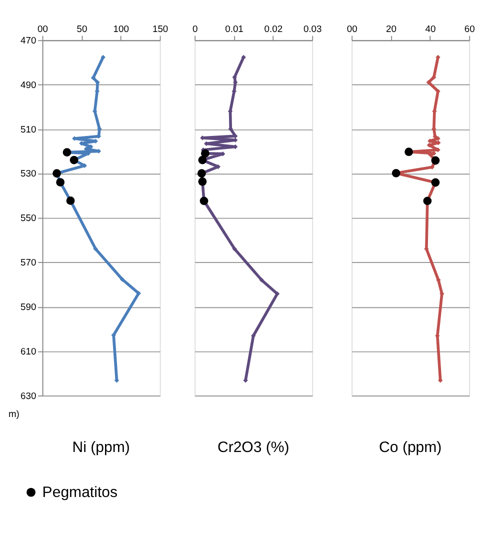 This screenshot has height=533, width=487. I want to click on x-axis-title: Ni (ppm), so click(101, 447).